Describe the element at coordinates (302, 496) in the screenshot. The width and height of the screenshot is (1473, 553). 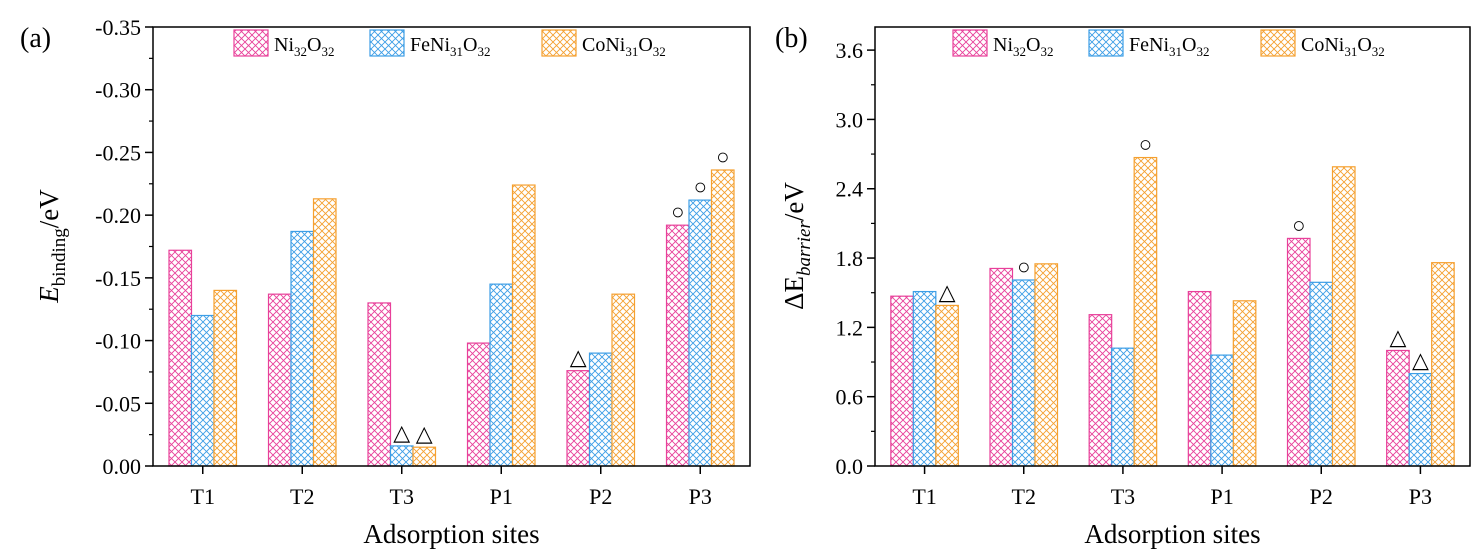
I see `x-tick-label-T2-a: T2` at that location.